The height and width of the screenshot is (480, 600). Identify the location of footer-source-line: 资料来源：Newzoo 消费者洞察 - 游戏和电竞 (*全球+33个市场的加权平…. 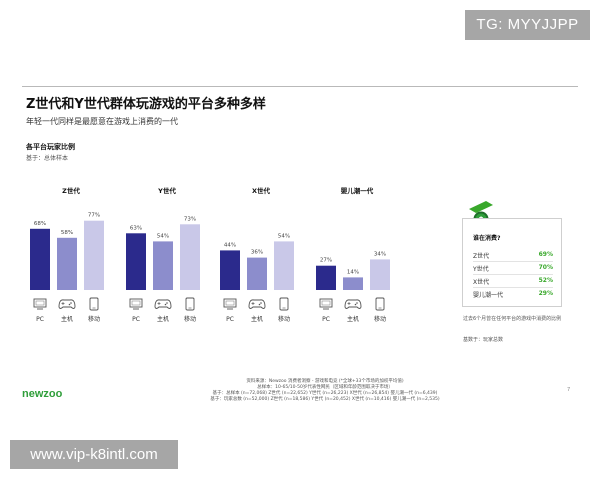
(325, 381).